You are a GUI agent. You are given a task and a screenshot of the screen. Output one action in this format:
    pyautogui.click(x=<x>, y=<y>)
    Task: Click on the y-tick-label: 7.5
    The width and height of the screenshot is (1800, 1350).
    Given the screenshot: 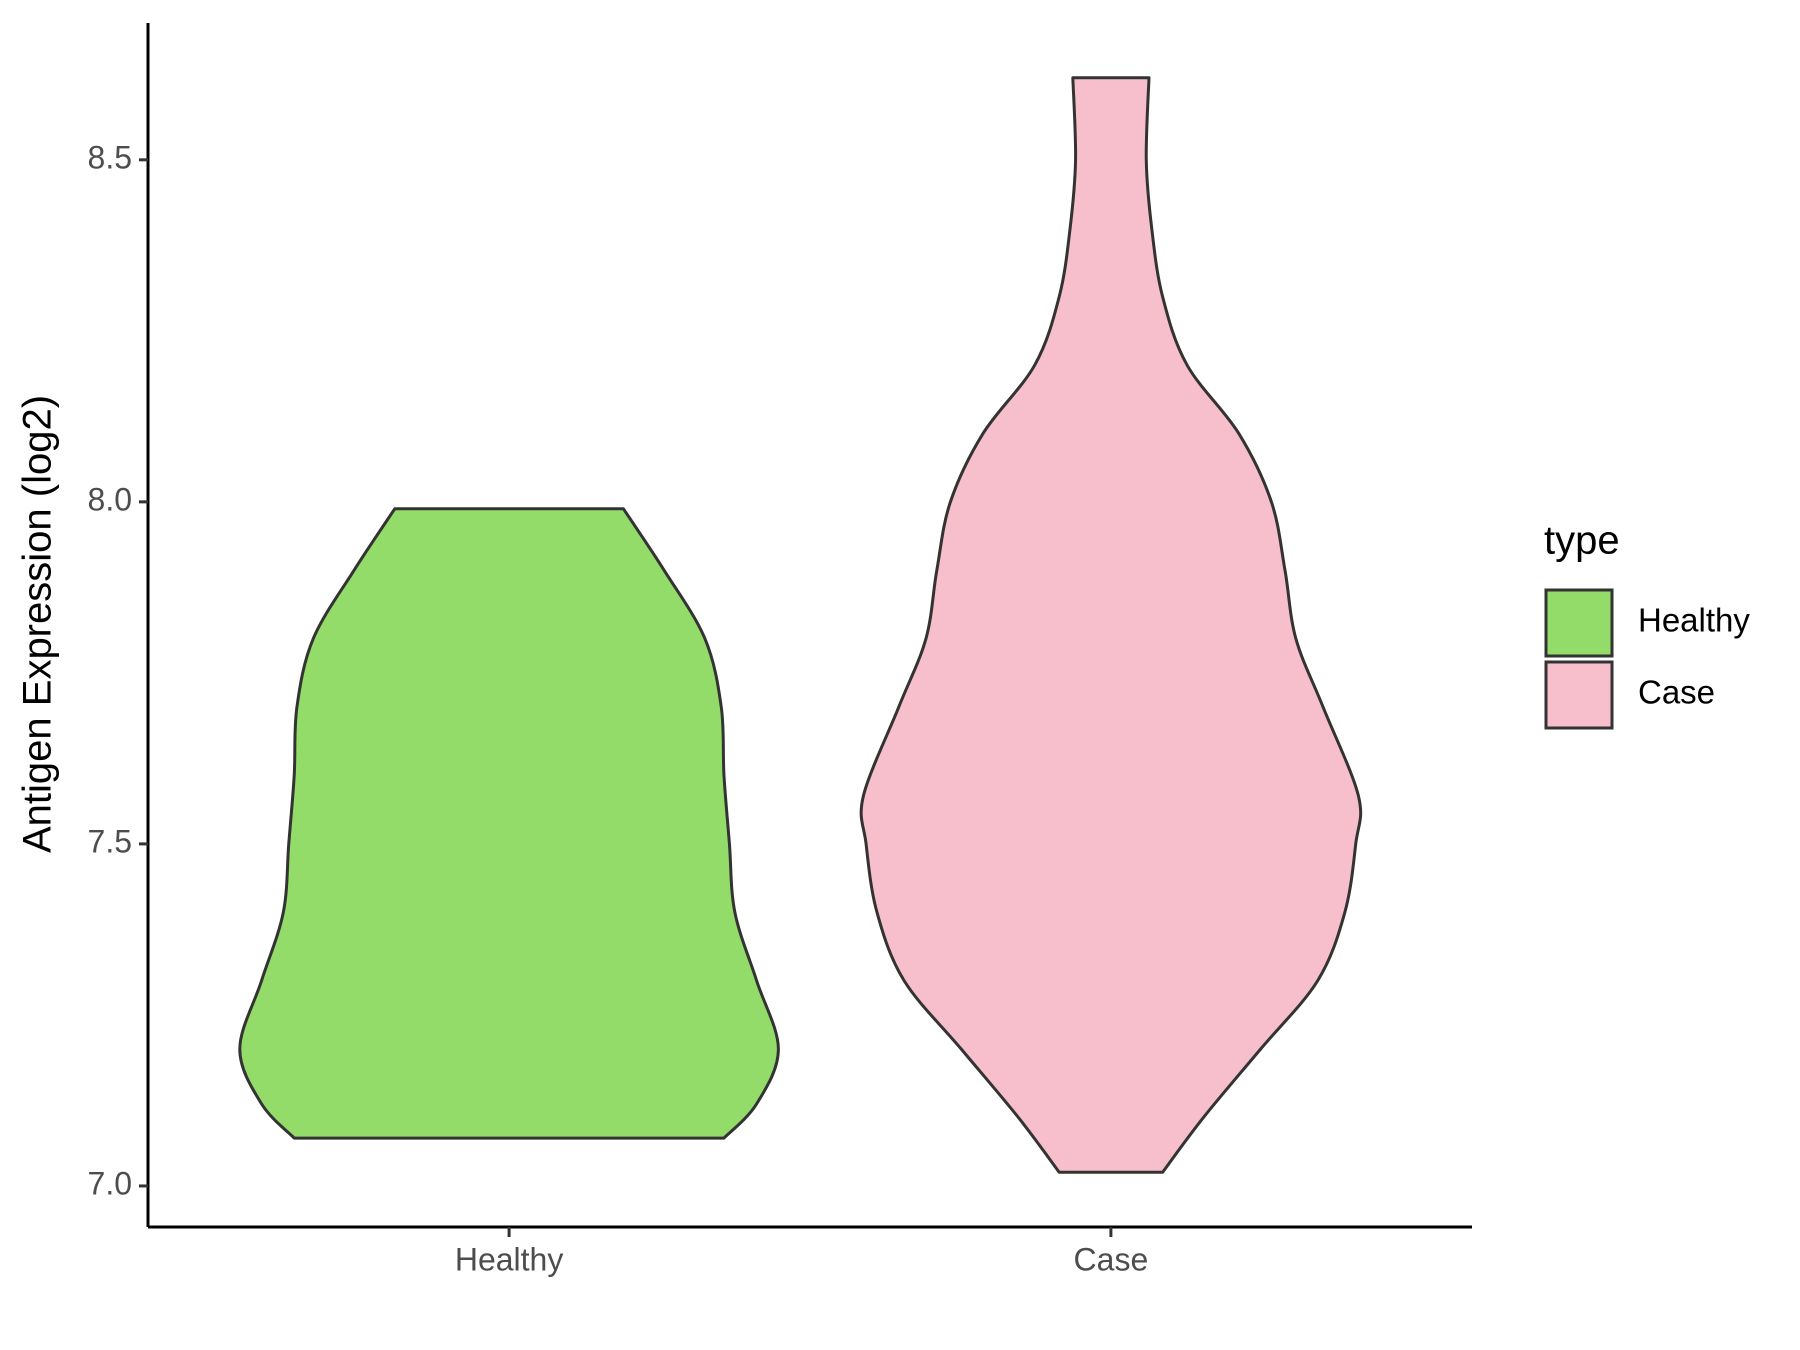 What is the action you would take?
    pyautogui.click(x=110, y=841)
    